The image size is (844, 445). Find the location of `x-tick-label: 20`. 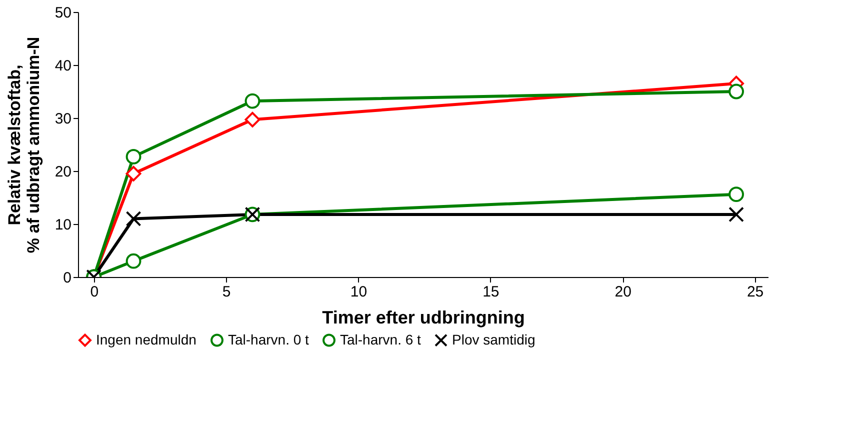

x-tick-label: 20 is located at coordinates (623, 292).